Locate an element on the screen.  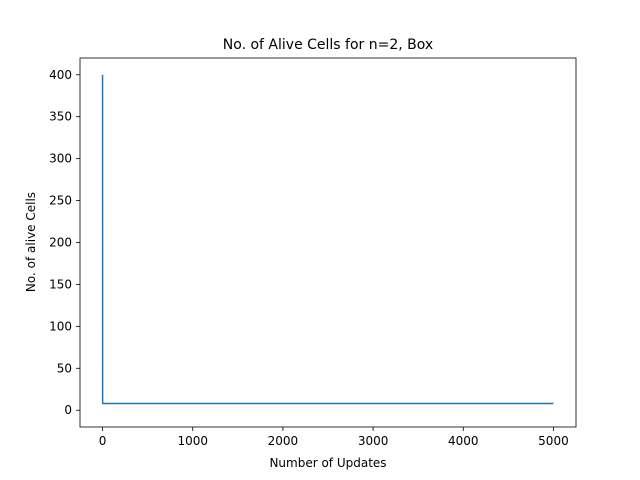
y-tick-label: 100 is located at coordinates (60, 326).